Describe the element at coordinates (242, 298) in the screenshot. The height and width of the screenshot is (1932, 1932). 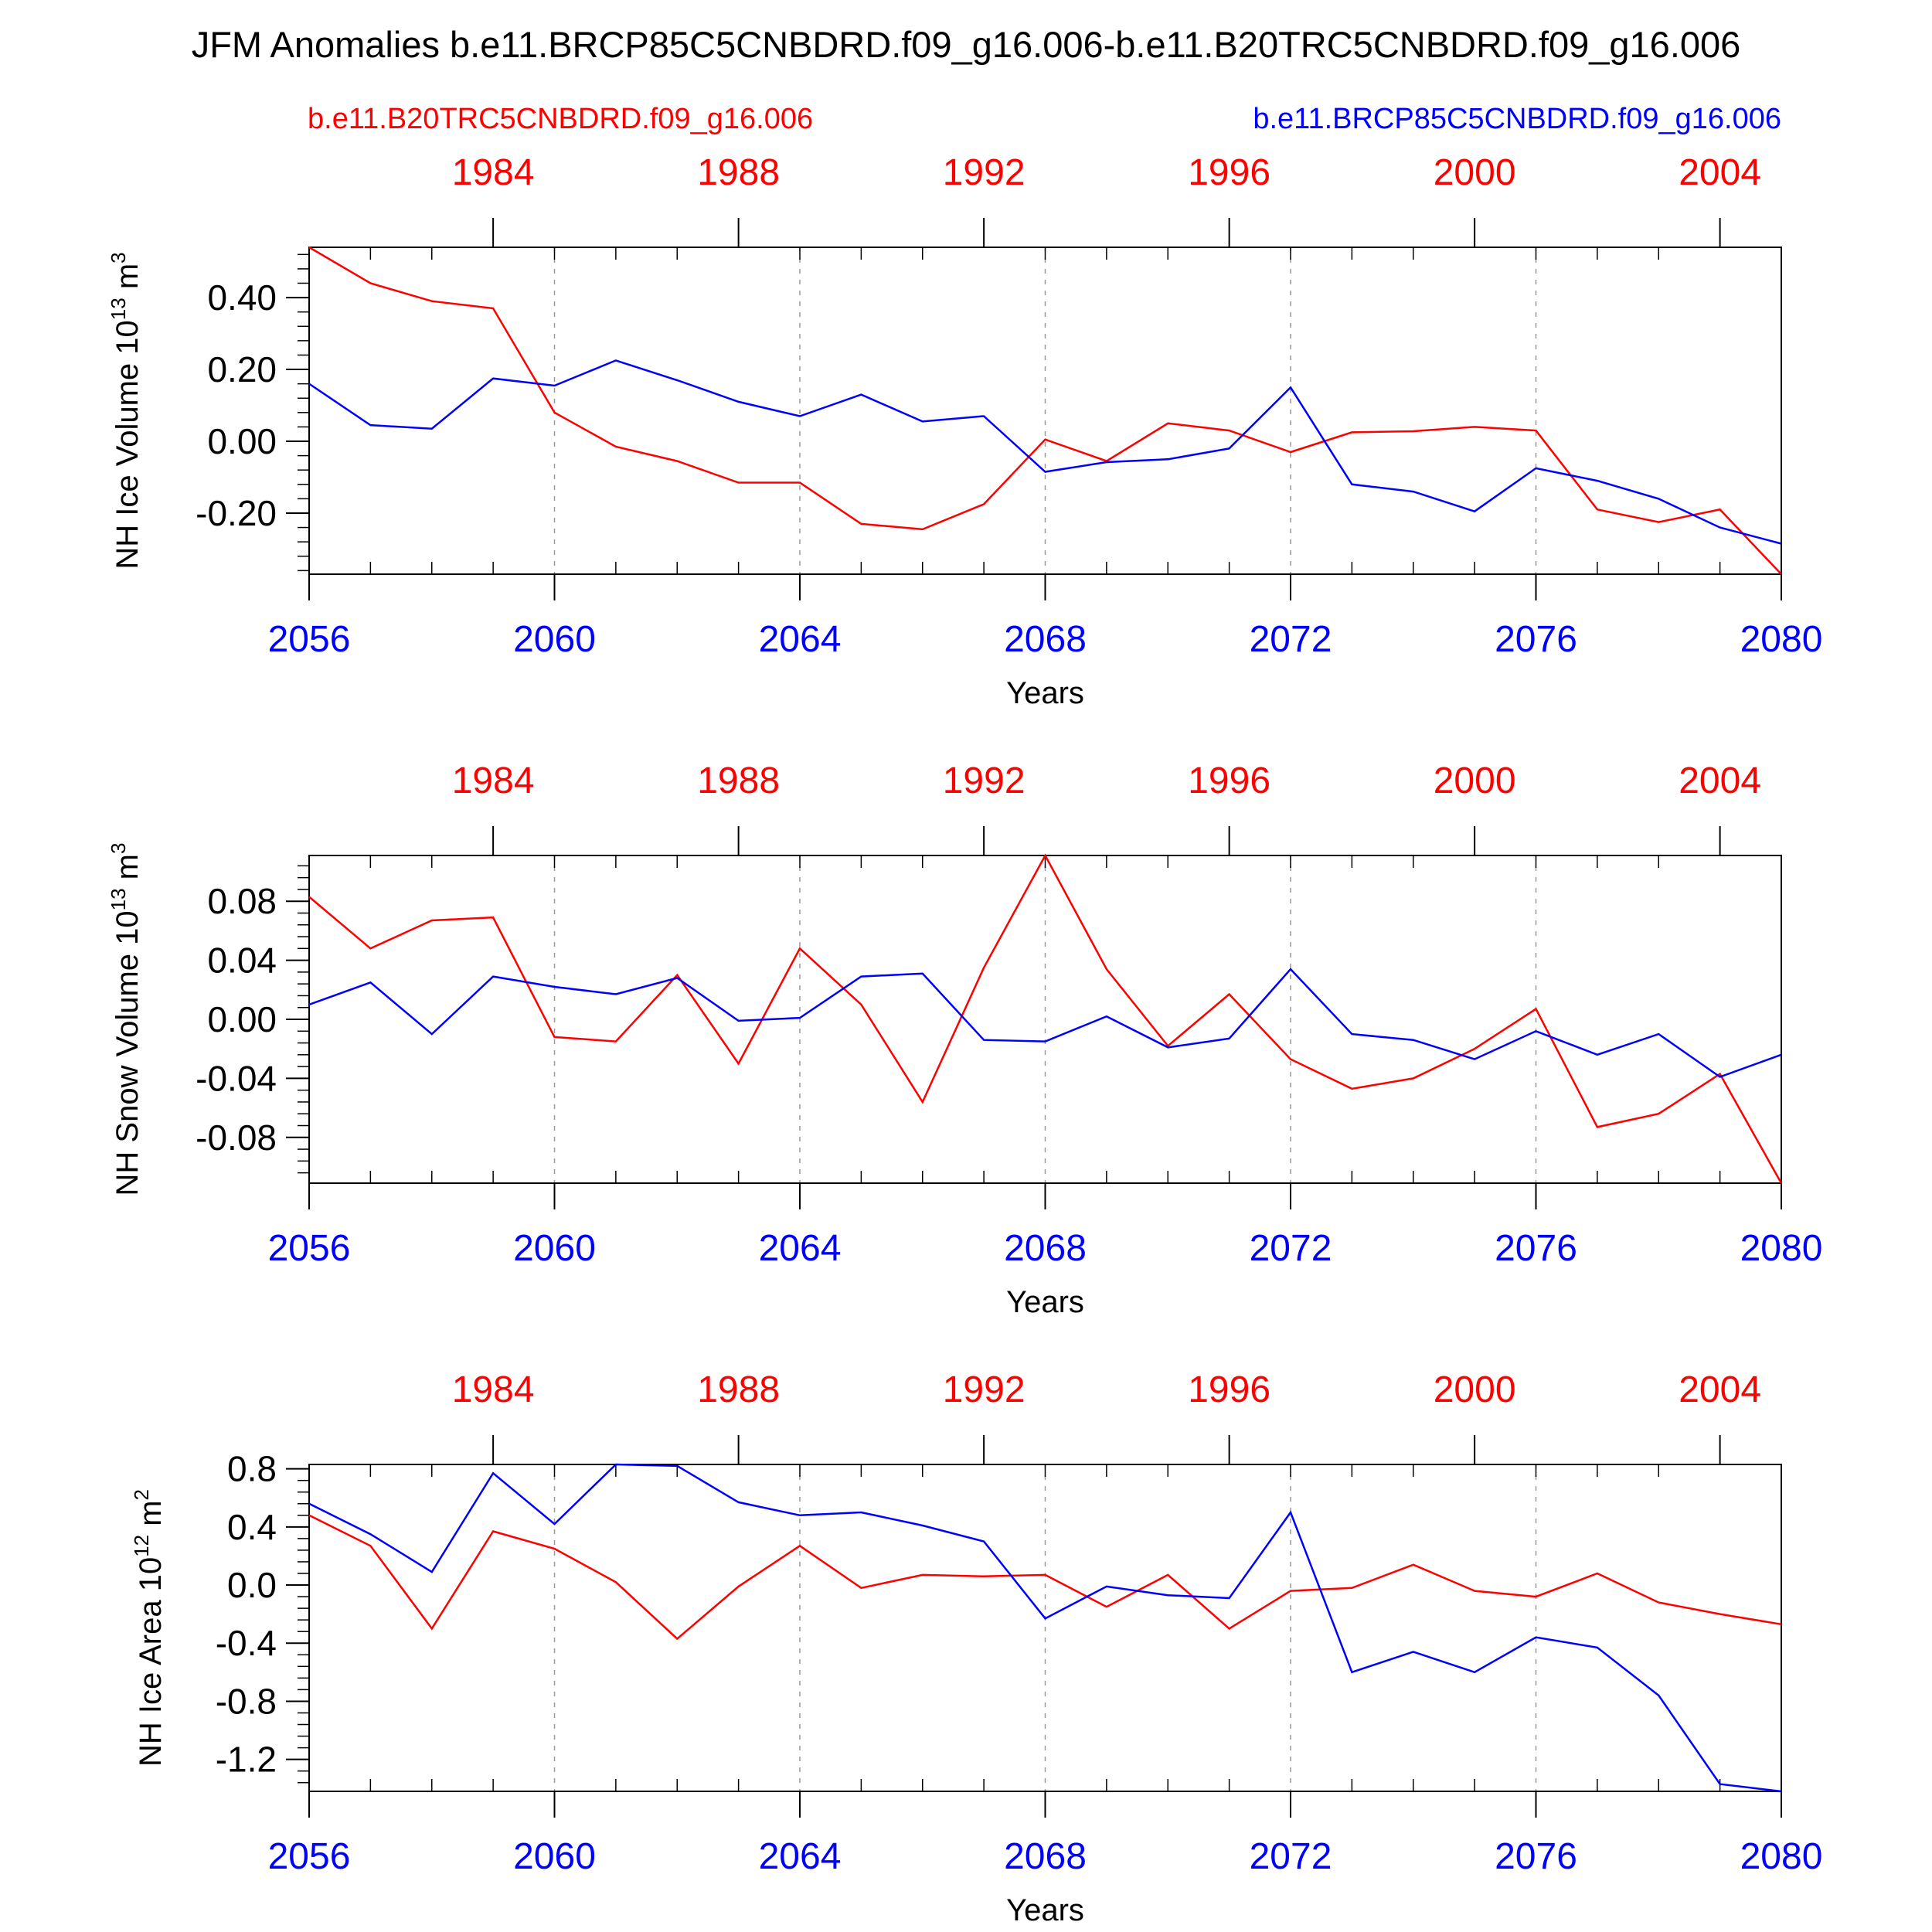
I see `y-tick-label: 0.40` at that location.